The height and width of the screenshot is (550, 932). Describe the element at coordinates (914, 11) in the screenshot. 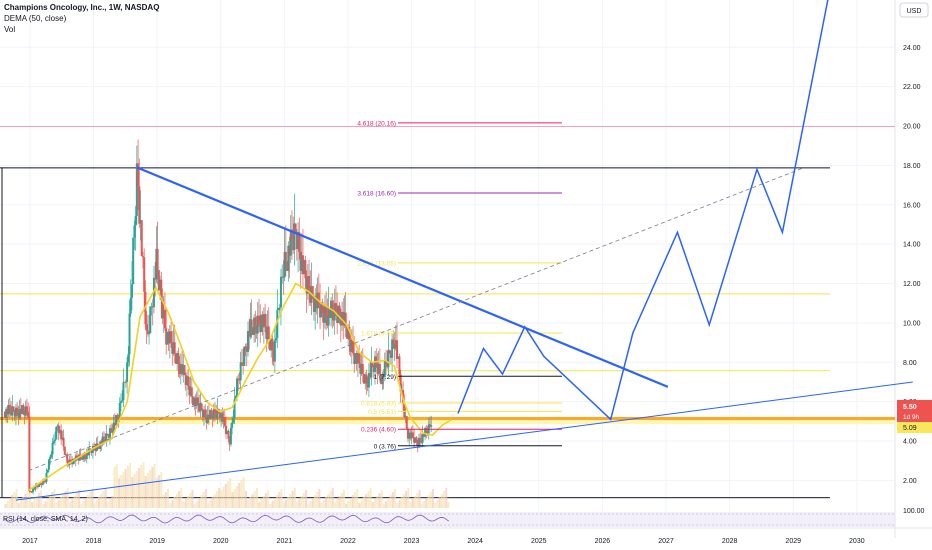

I see `currency-button-label: USD` at that location.